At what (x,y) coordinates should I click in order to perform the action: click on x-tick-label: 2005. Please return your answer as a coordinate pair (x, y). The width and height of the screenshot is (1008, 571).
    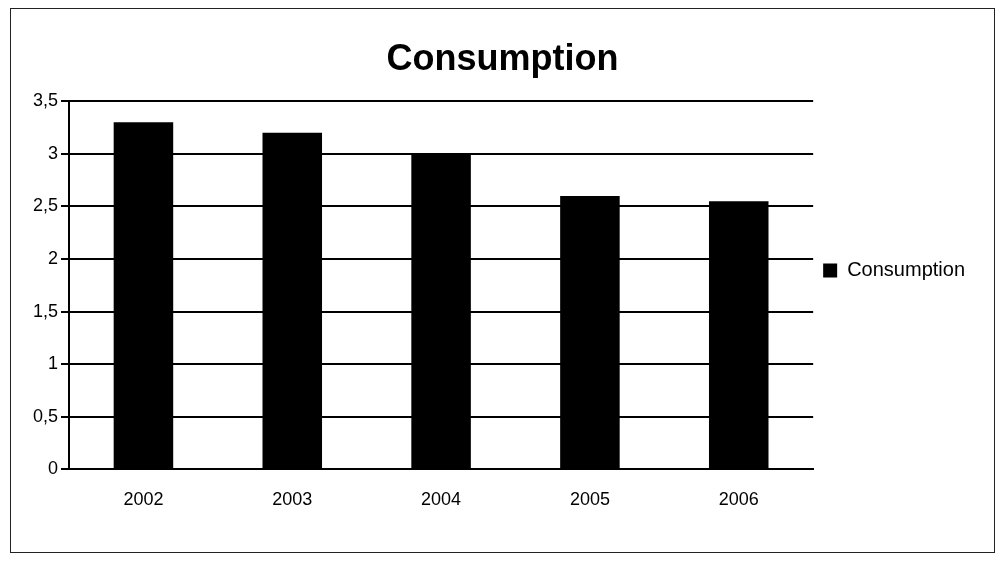
    Looking at the image, I should click on (589, 499).